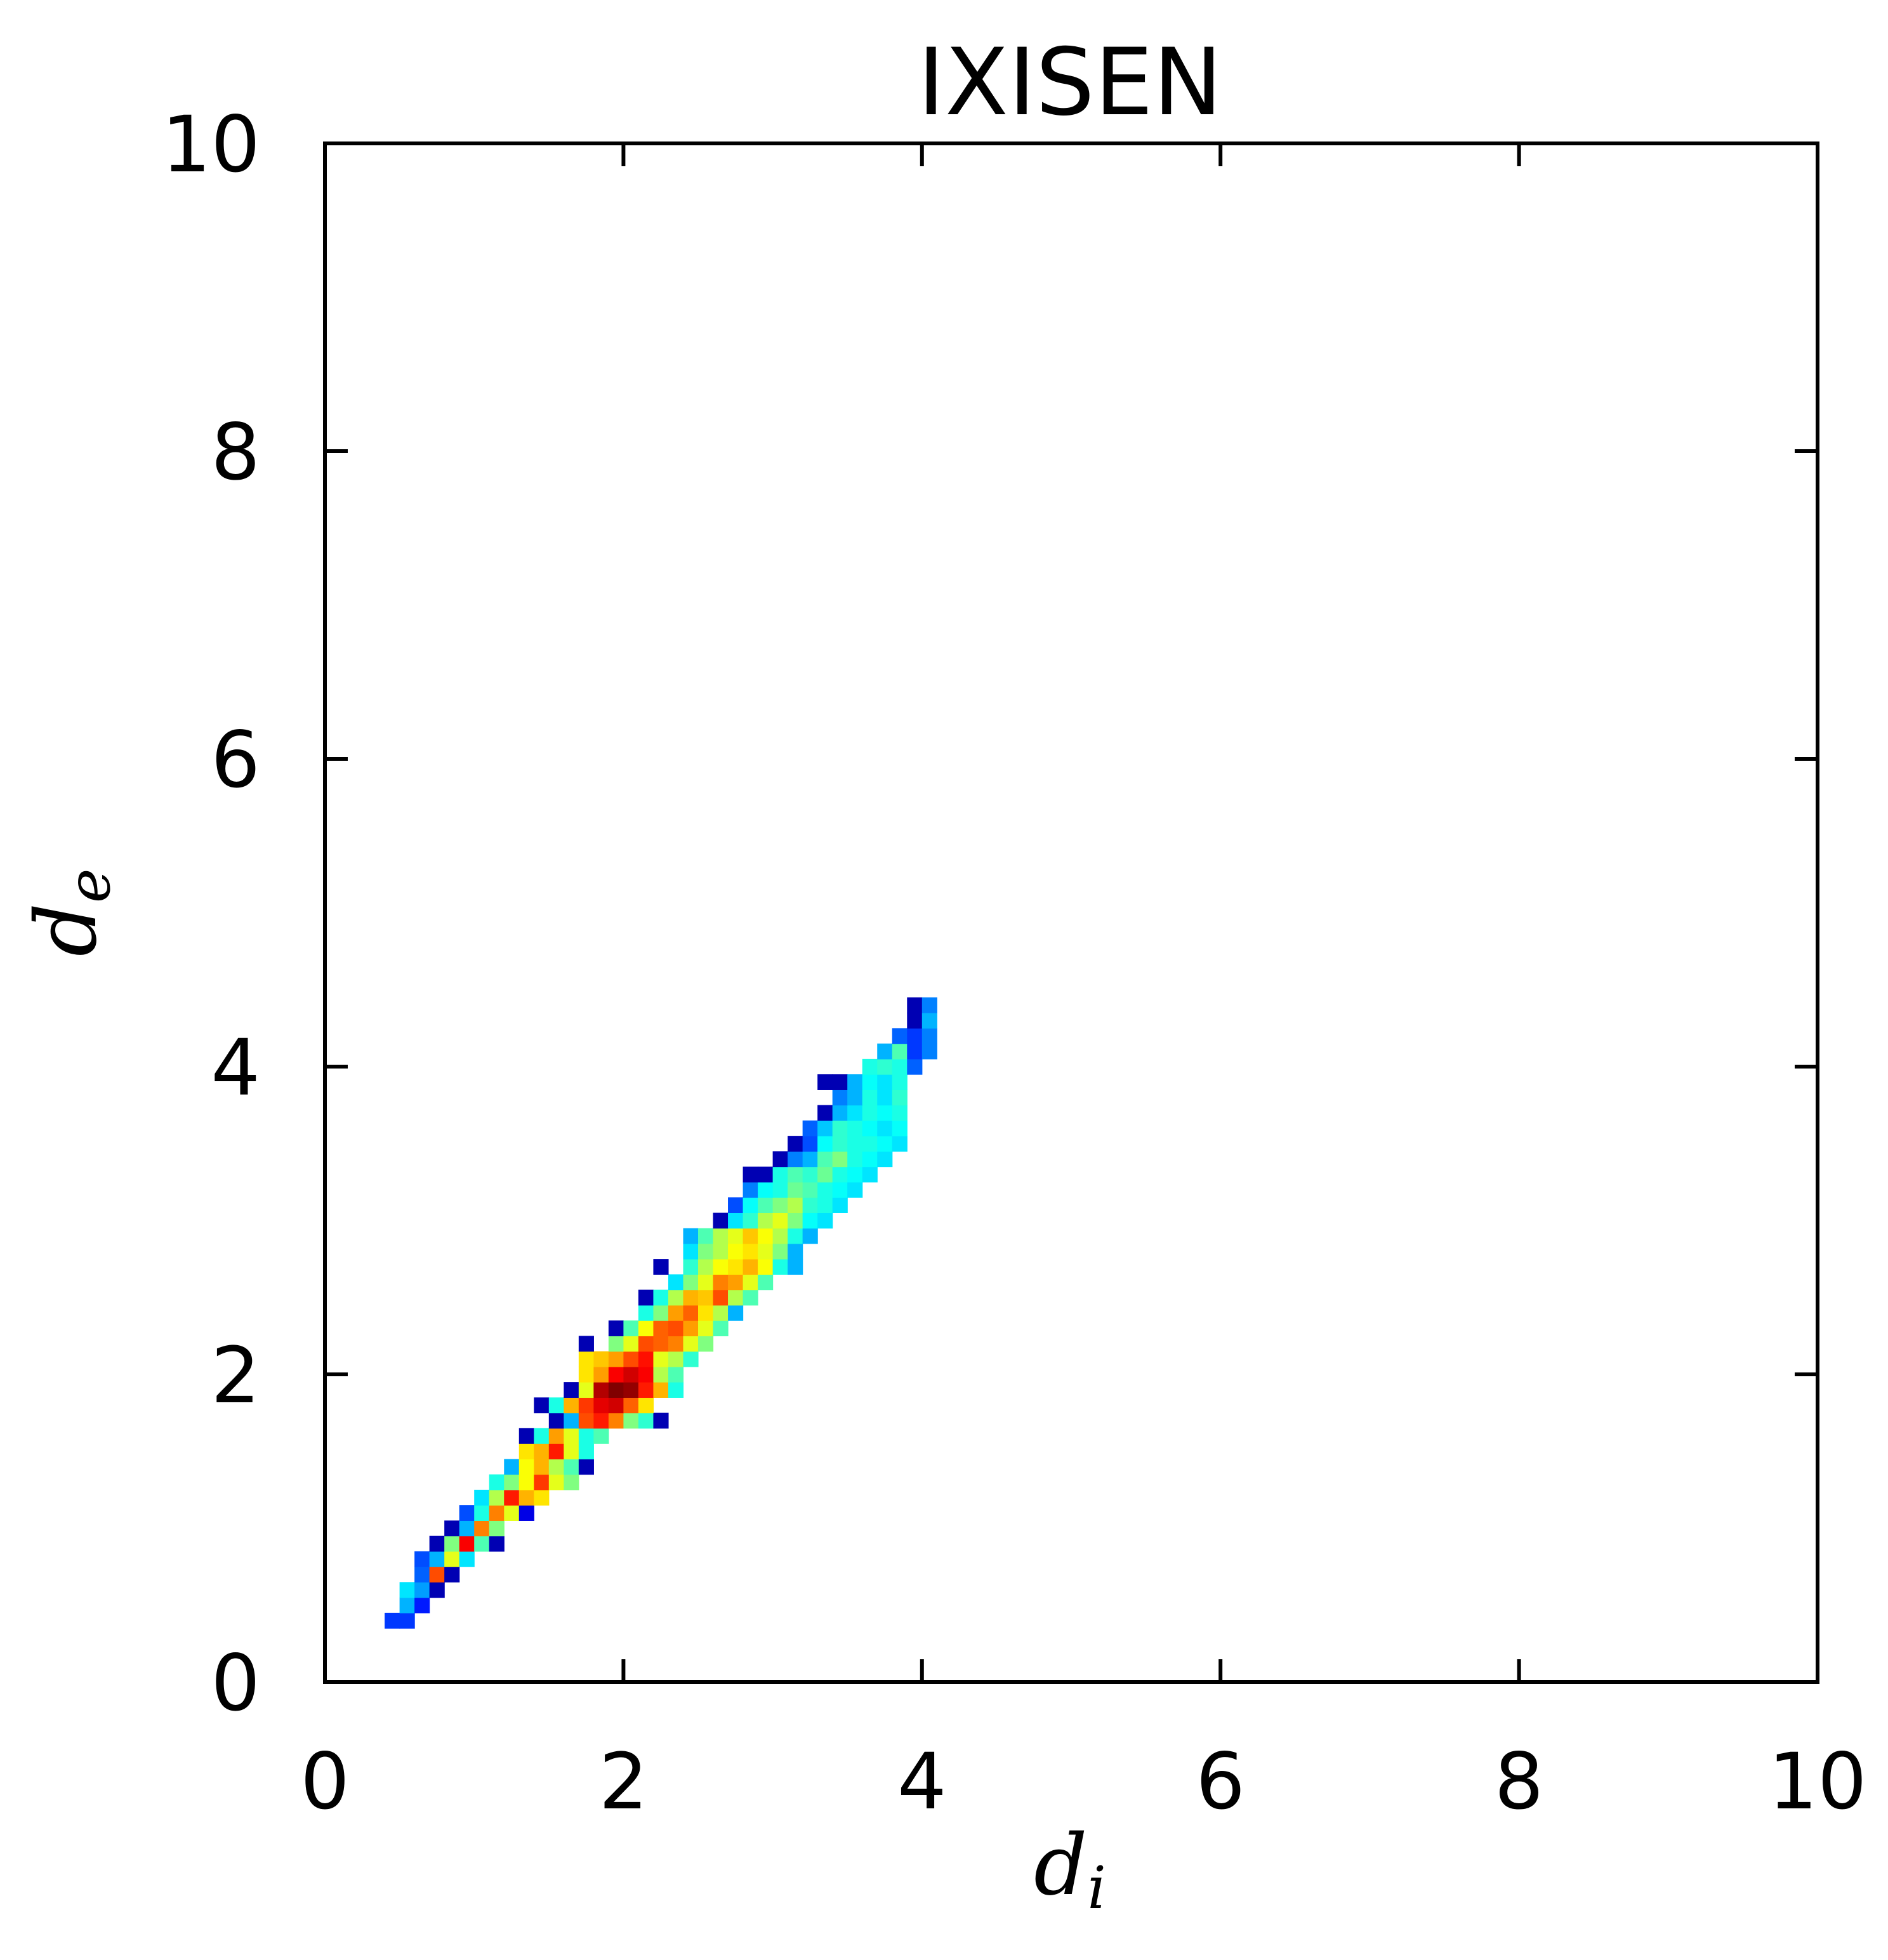  Describe the element at coordinates (70, 913) in the screenshot. I see `y-axis-label: de` at that location.